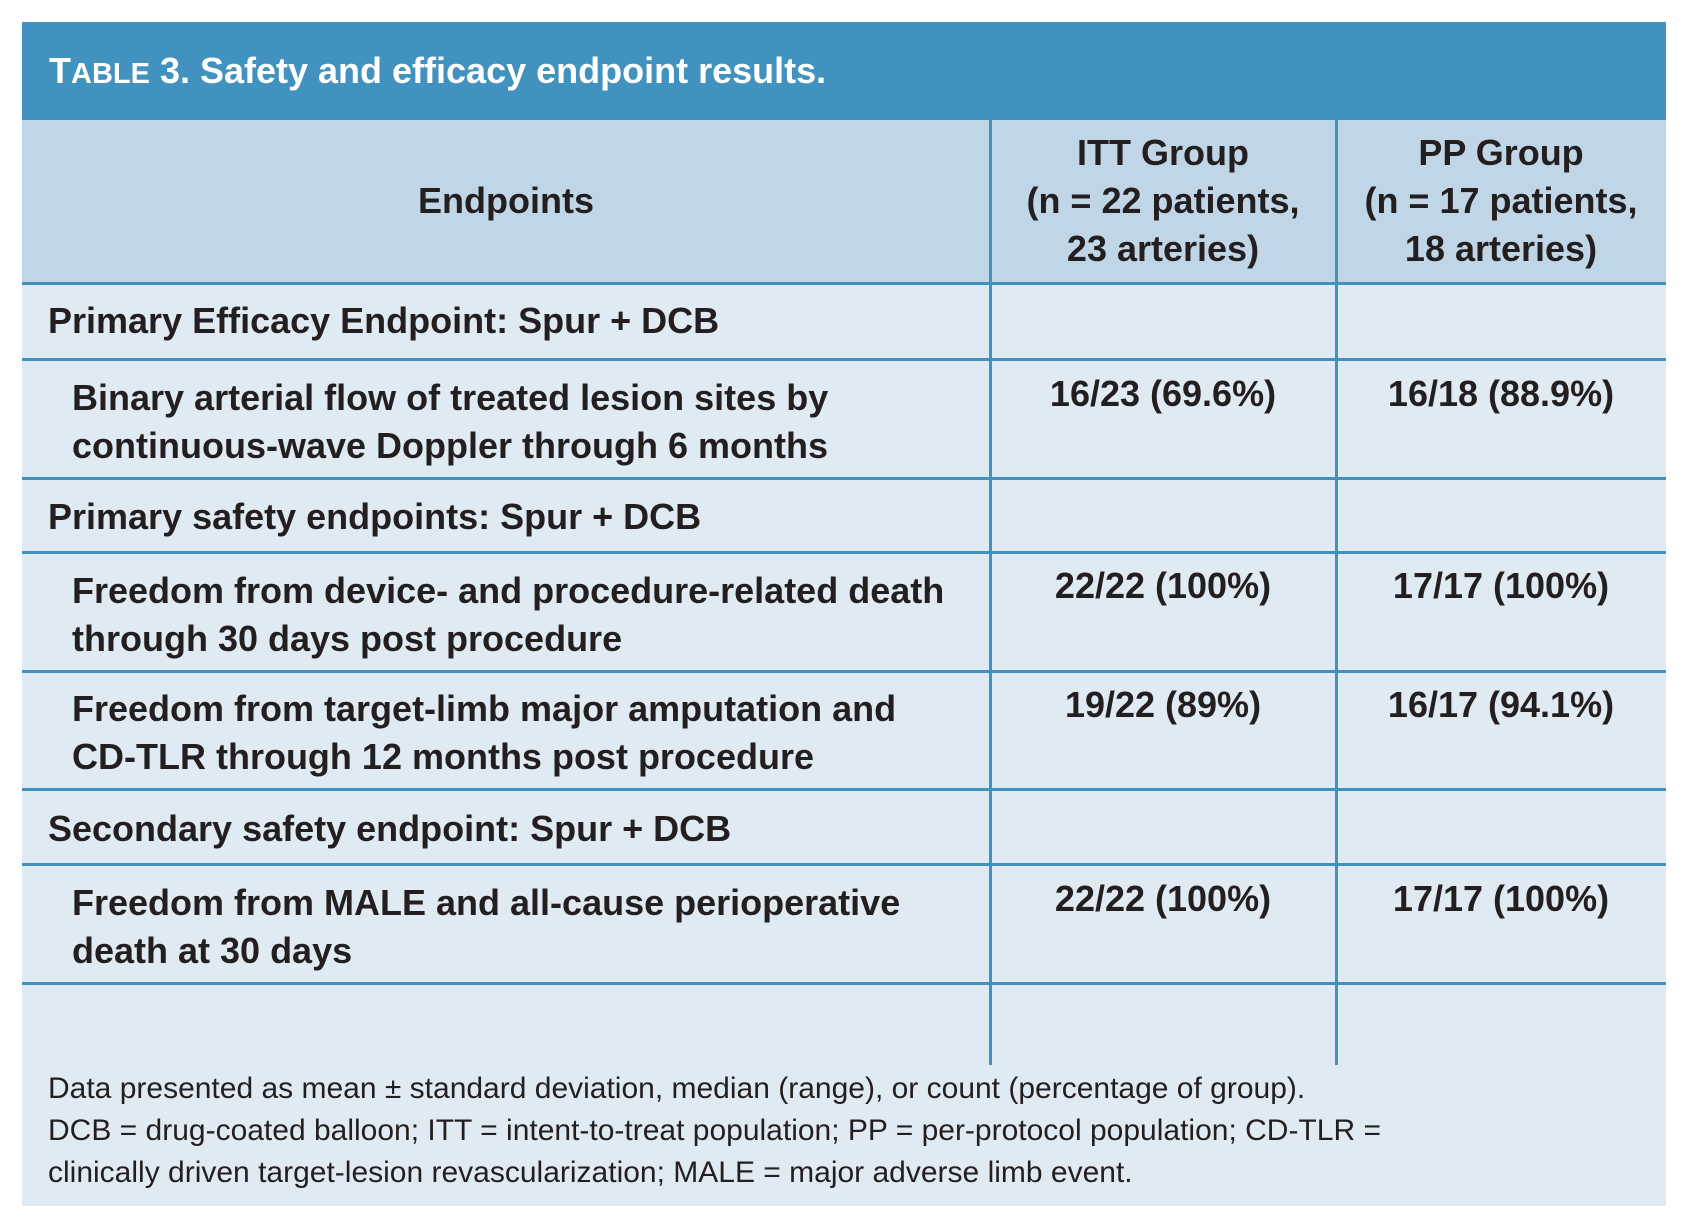 The image size is (1688, 1228). Describe the element at coordinates (390, 828) in the screenshot. I see `section-label: Secondary safety endpoint: Spur + DCB` at that location.